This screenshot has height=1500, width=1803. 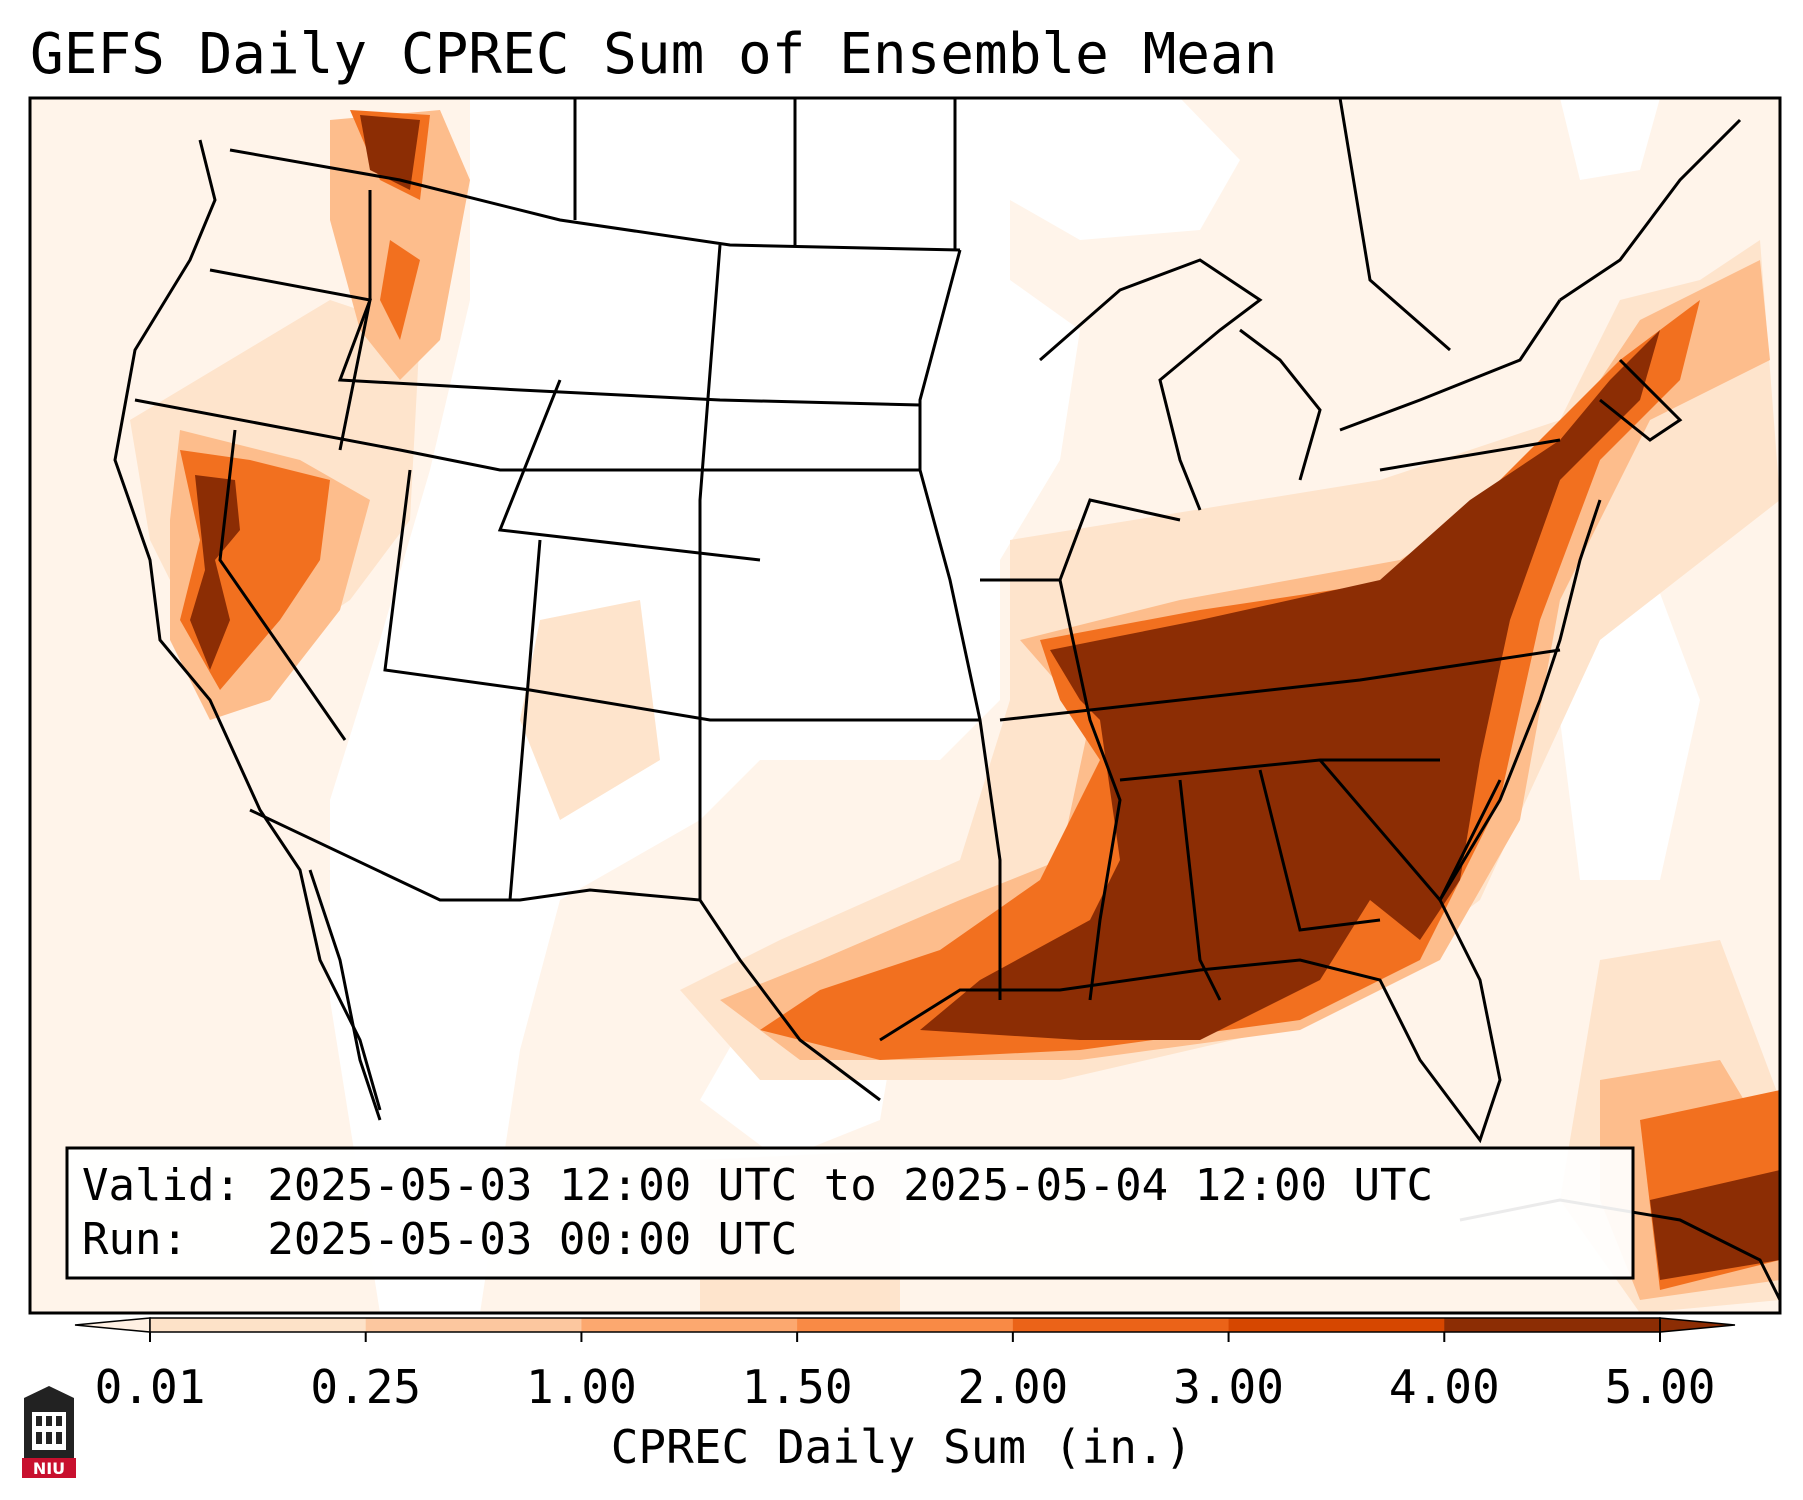 I want to click on colorbar-axis-label: CPREC Daily Sum (in.), so click(x=901, y=1447).